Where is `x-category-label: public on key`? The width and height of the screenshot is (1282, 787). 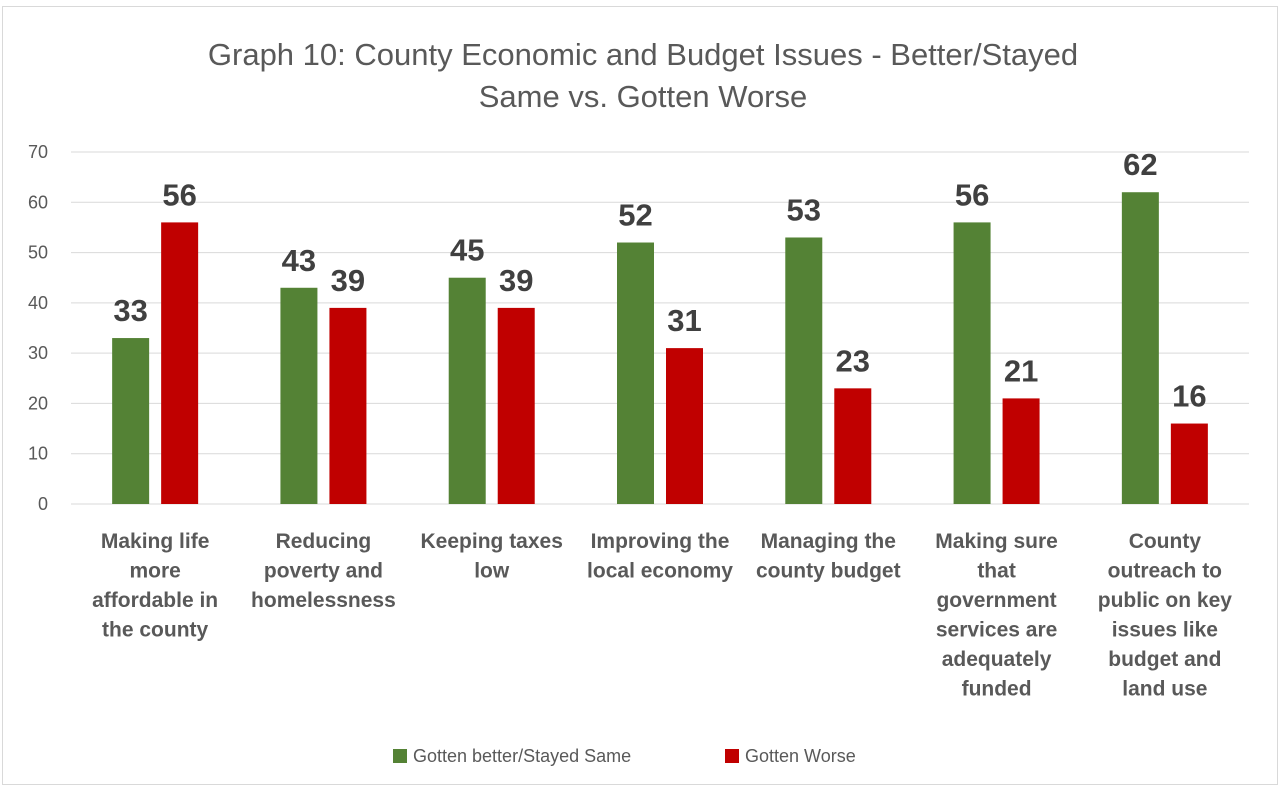
x-category-label: public on key is located at coordinates (1165, 600).